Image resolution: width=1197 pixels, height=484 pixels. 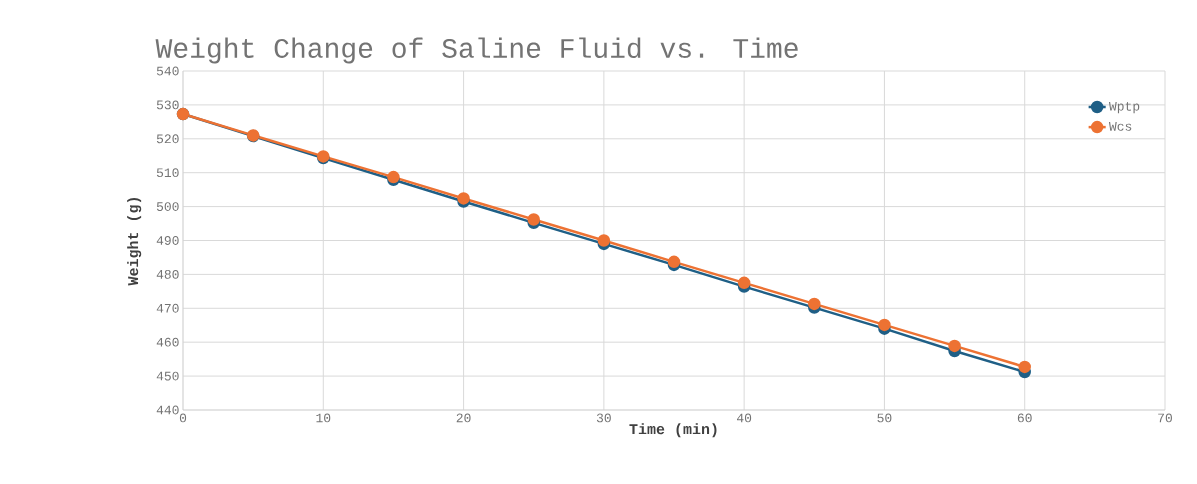 I want to click on x-tick-label: 50, so click(x=884, y=418).